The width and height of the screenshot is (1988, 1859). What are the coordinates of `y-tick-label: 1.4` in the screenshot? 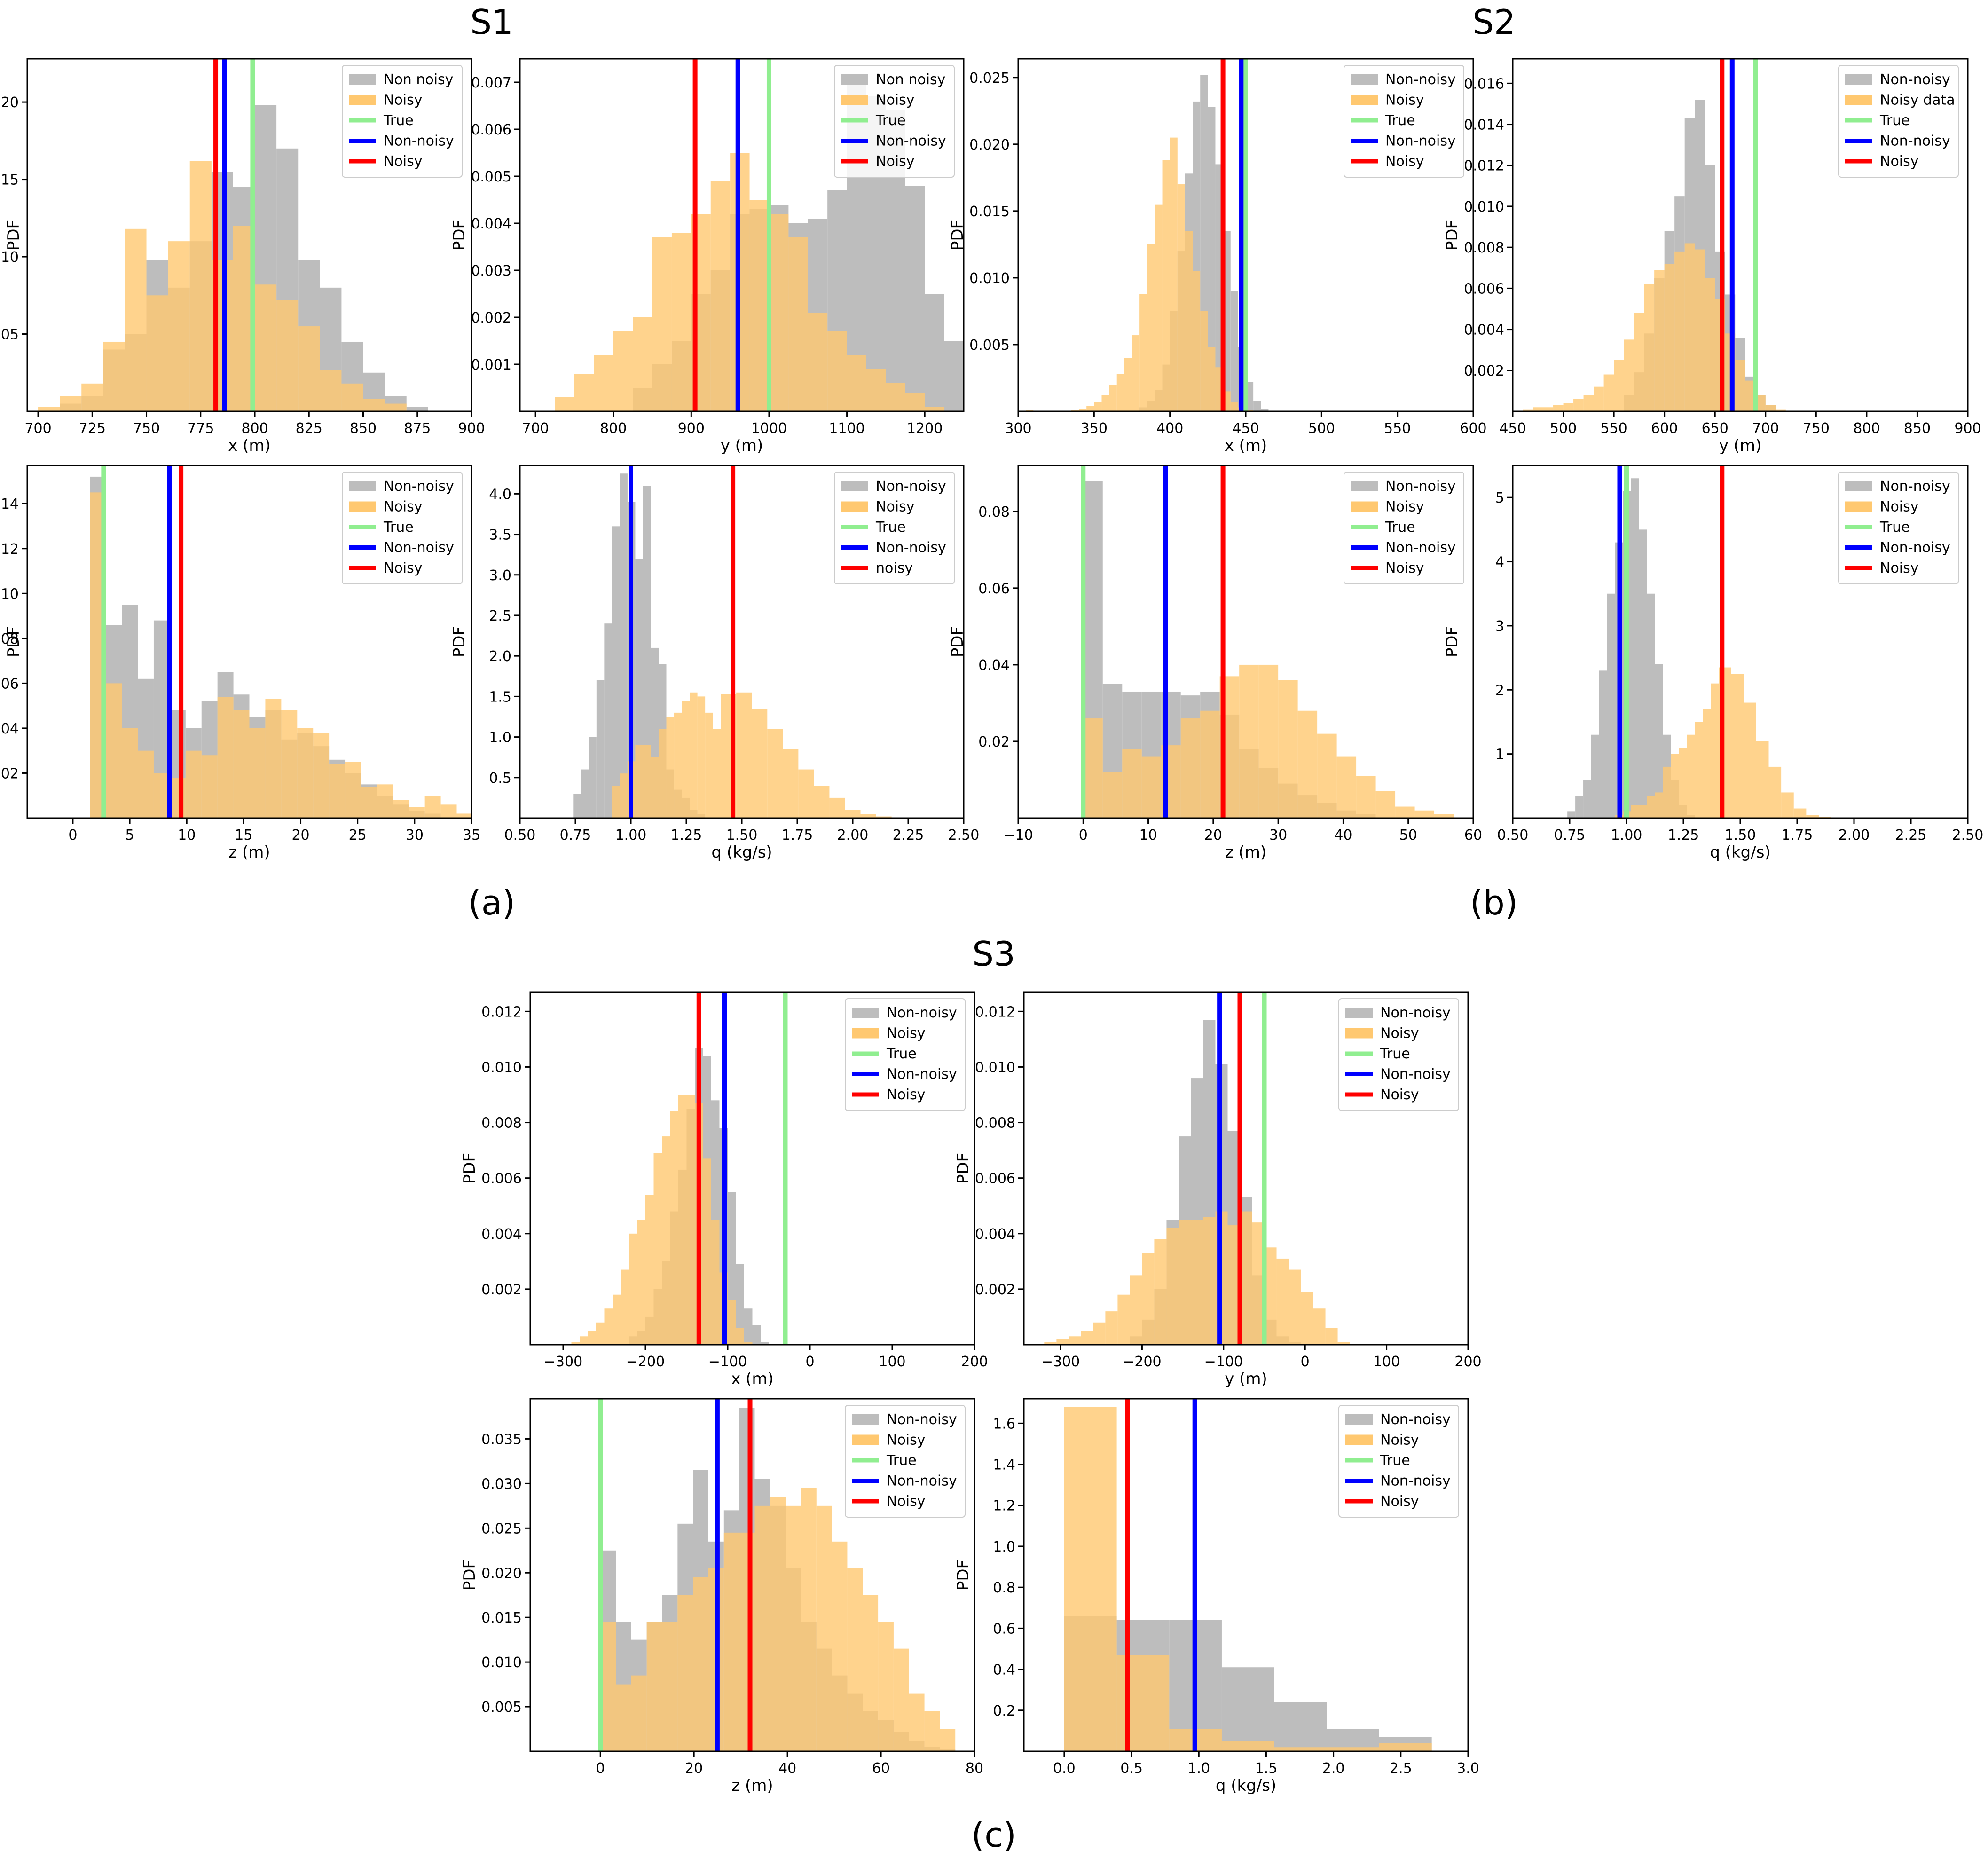 It's located at (1004, 1465).